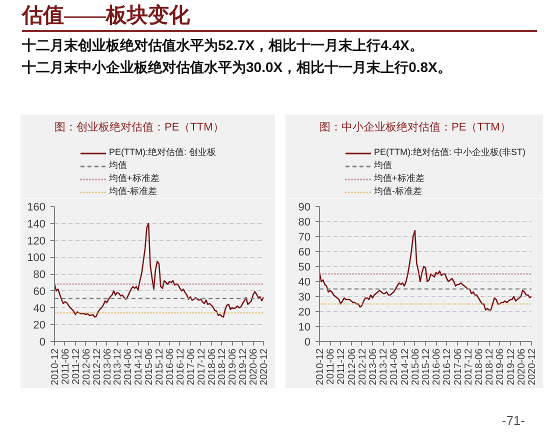 The image size is (550, 447). What do you see at coordinates (36, 258) in the screenshot?
I see `y-tick-label: 100` at bounding box center [36, 258].